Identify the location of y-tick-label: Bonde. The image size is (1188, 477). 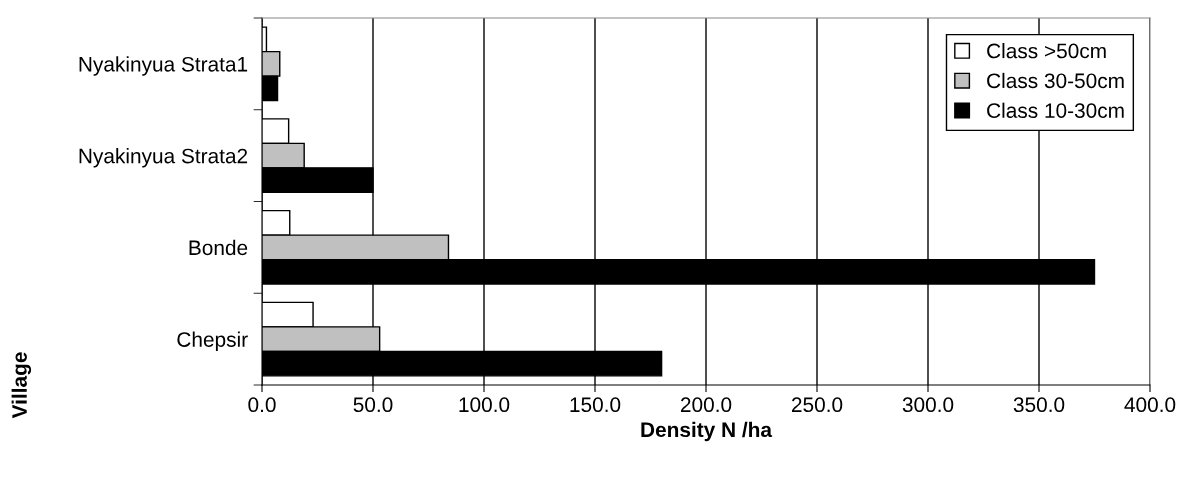
(218, 247).